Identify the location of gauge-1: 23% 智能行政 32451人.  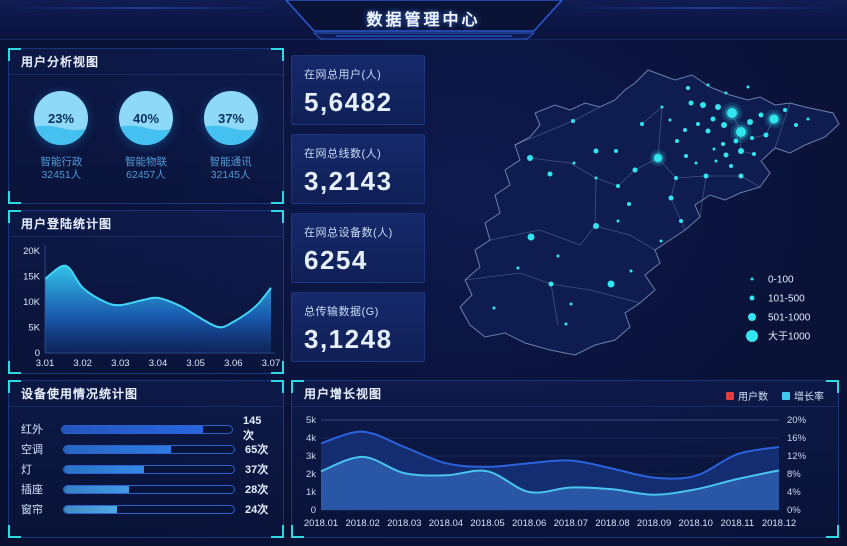
(61, 135).